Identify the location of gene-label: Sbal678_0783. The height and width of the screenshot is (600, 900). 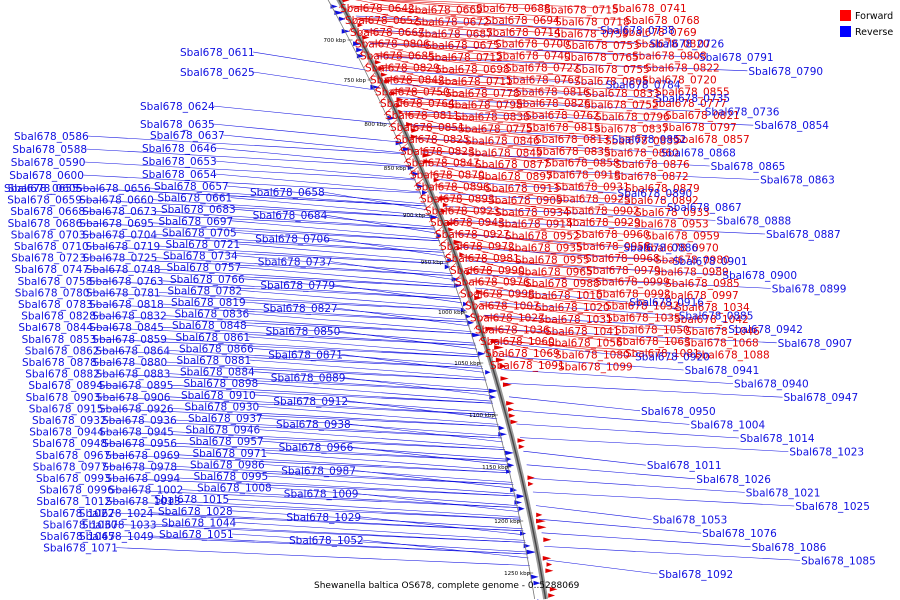
(55, 305).